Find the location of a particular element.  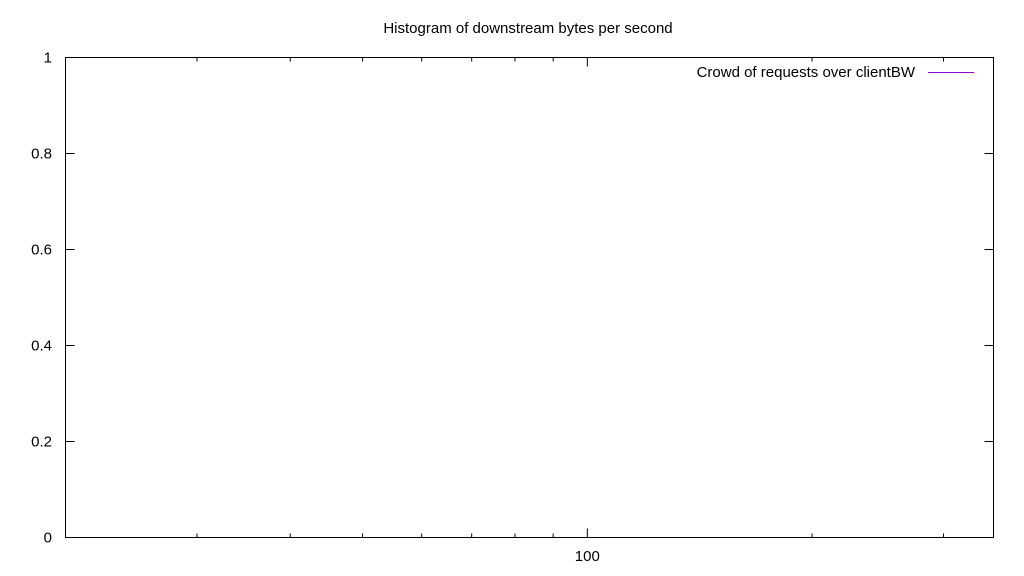

chart-title: Histogram of downstream bytes per second is located at coordinates (527, 28).